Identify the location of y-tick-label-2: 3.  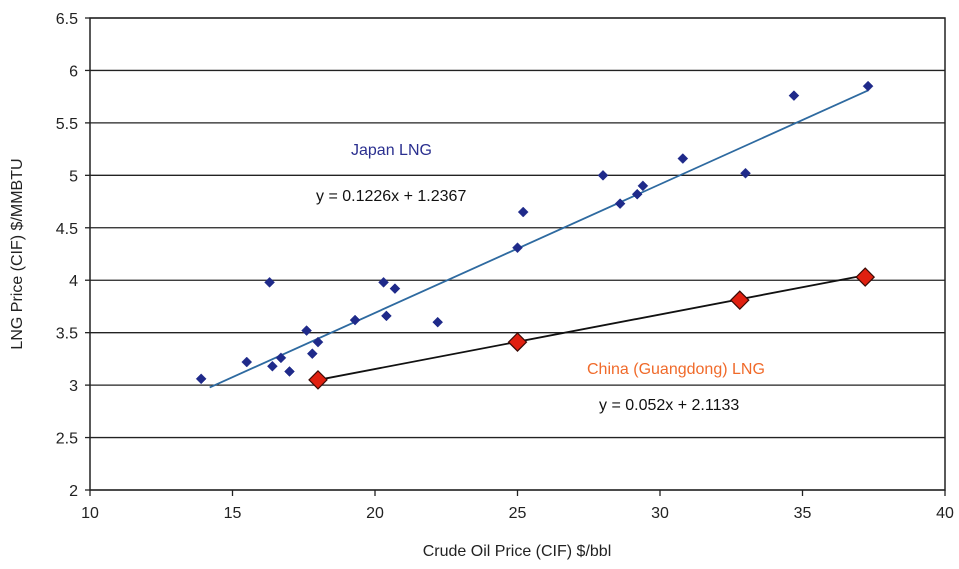
(73, 386).